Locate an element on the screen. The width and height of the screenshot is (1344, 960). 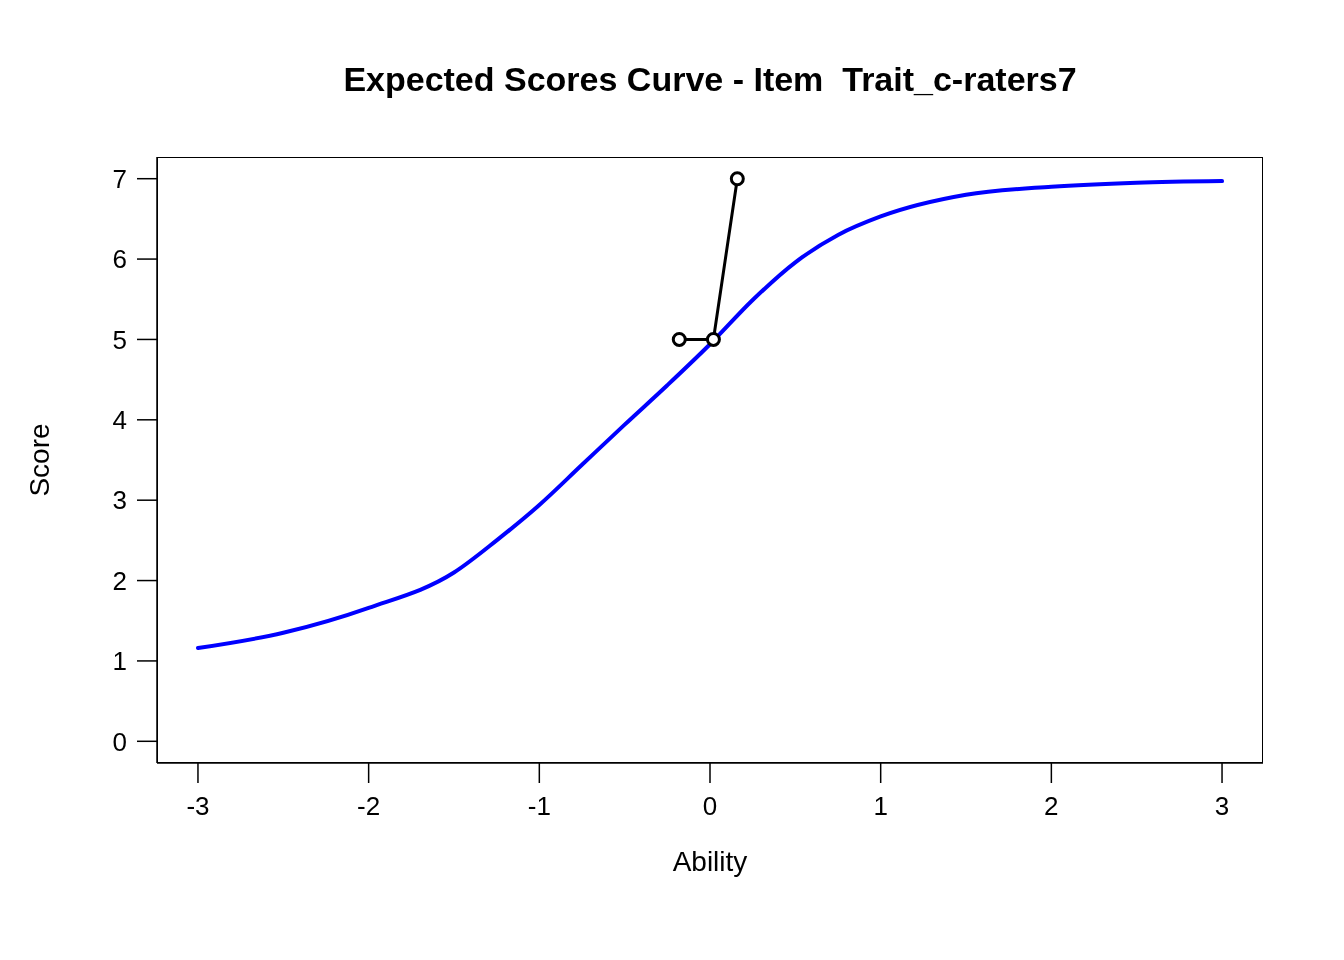
x-tick-label: 0 is located at coordinates (710, 806).